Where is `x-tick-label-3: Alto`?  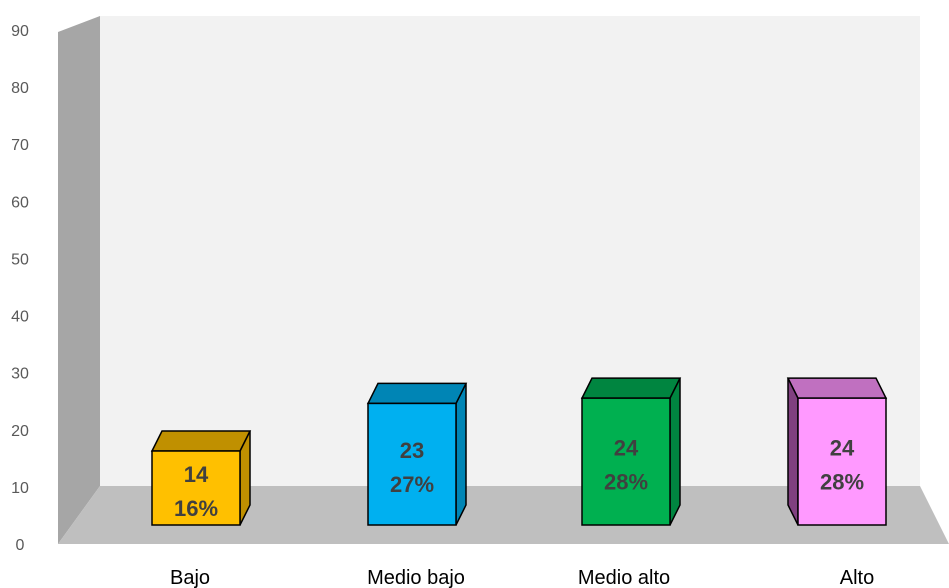 x-tick-label-3: Alto is located at coordinates (857, 577).